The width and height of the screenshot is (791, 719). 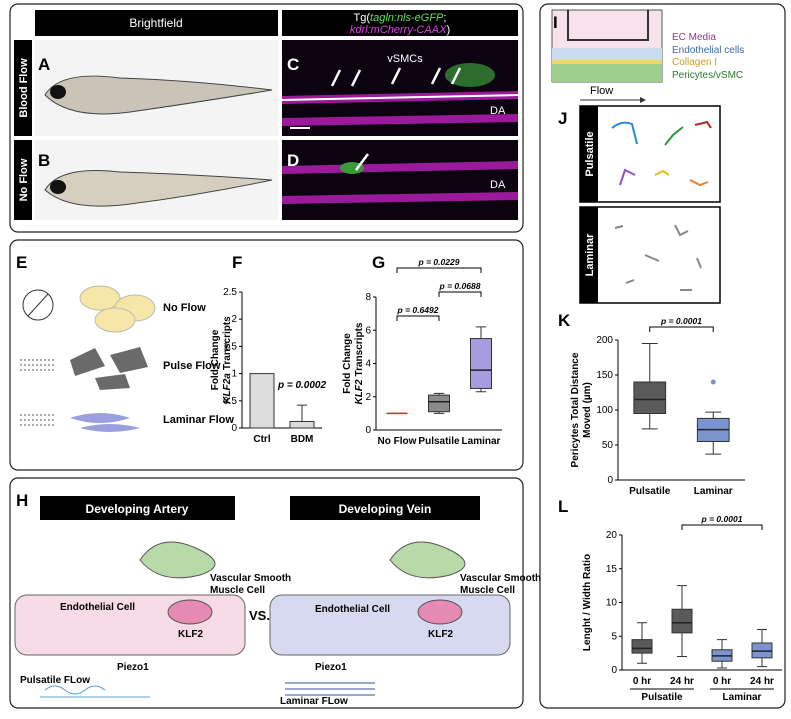 What do you see at coordinates (742, 697) in the screenshot?
I see `group-label: Laminar` at bounding box center [742, 697].